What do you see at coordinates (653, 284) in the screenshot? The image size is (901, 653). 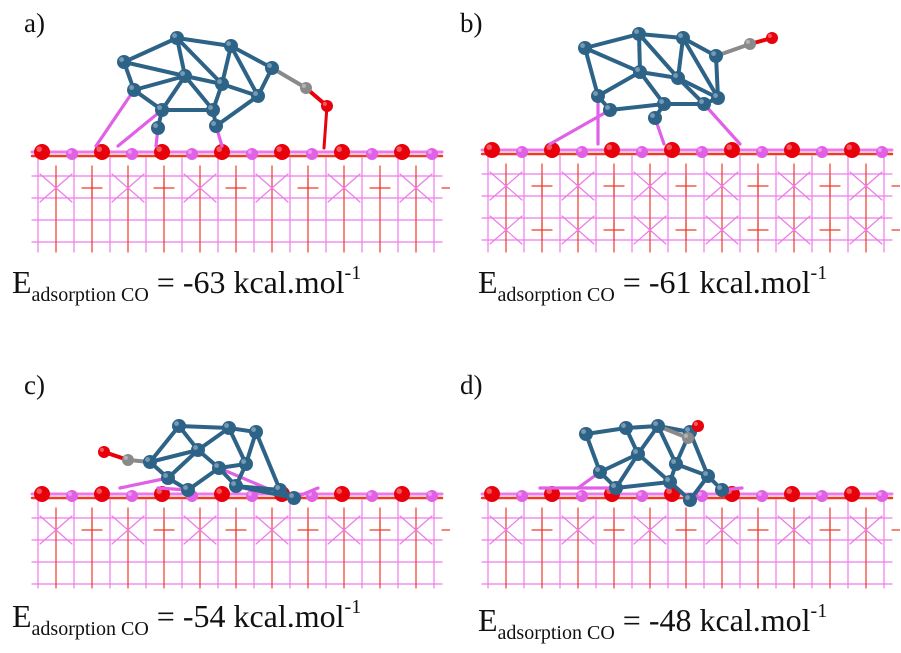 I see `adsorption-energy: Eadsorption CO = -61 kcal.mol-1` at bounding box center [653, 284].